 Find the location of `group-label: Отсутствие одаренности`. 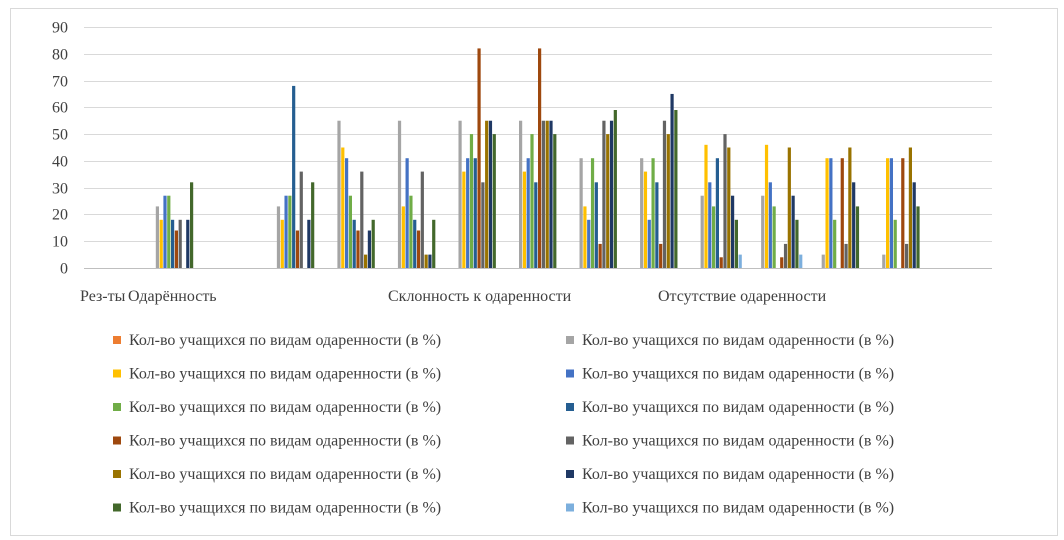

group-label: Отсутствие одаренности is located at coordinates (742, 296).